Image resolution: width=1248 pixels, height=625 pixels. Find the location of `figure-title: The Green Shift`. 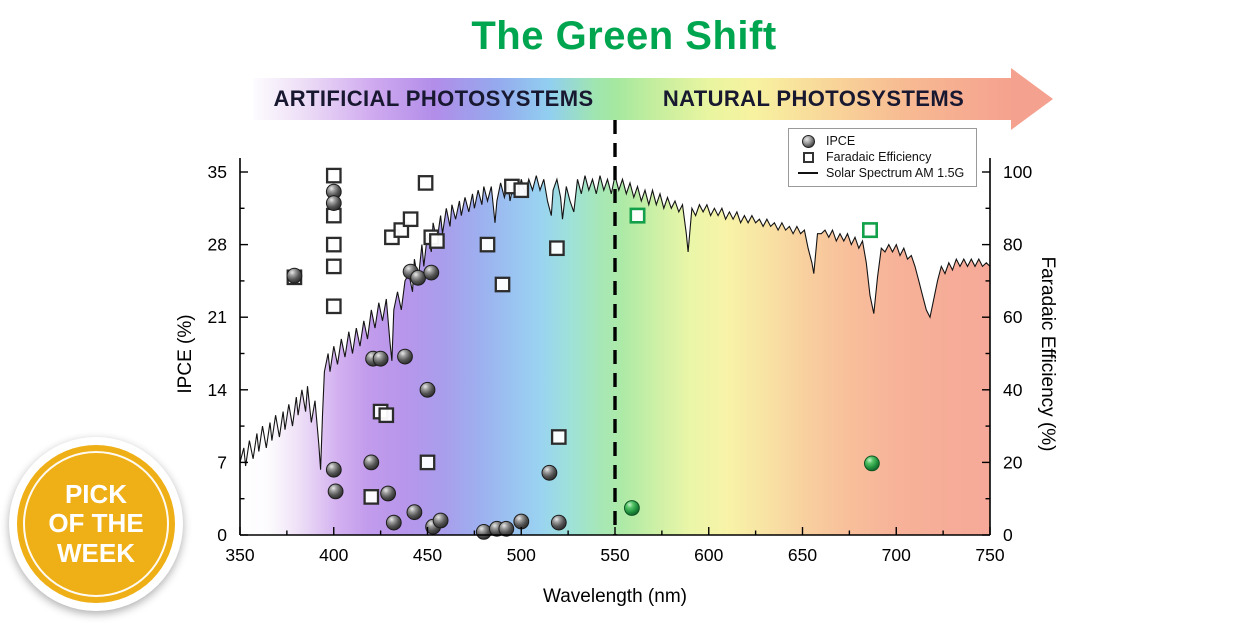

figure-title: The Green Shift is located at coordinates (624, 36).